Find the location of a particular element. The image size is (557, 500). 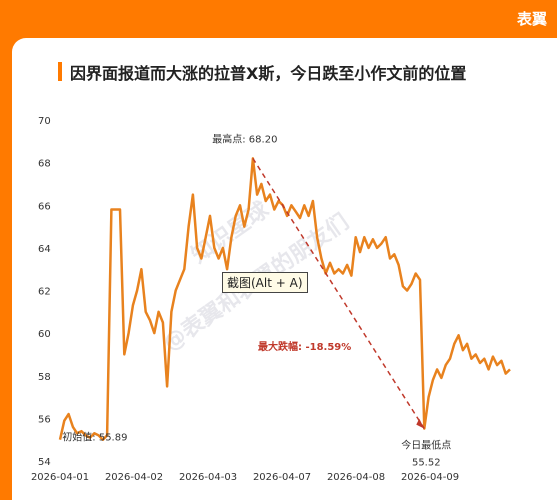

title-accent-bar is located at coordinates (60, 71).